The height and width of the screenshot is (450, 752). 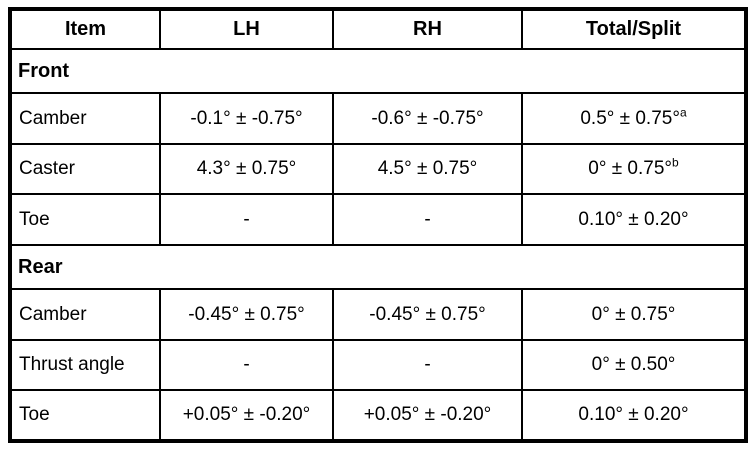 I want to click on section-title: Front, so click(x=378, y=71).